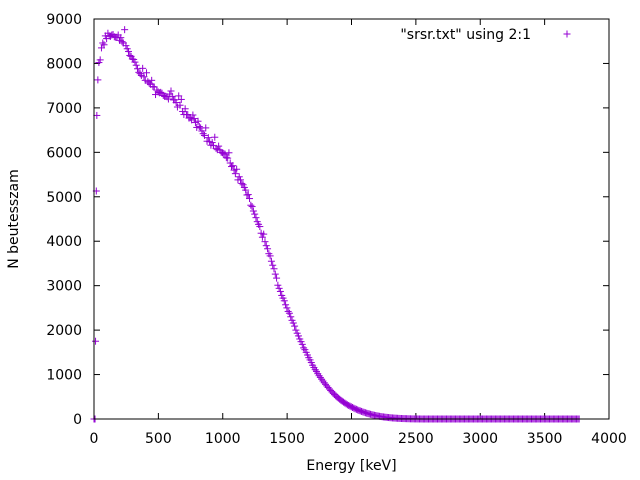 The height and width of the screenshot is (480, 640). What do you see at coordinates (64, 331) in the screenshot?
I see `y-tick-label: 2000` at bounding box center [64, 331].